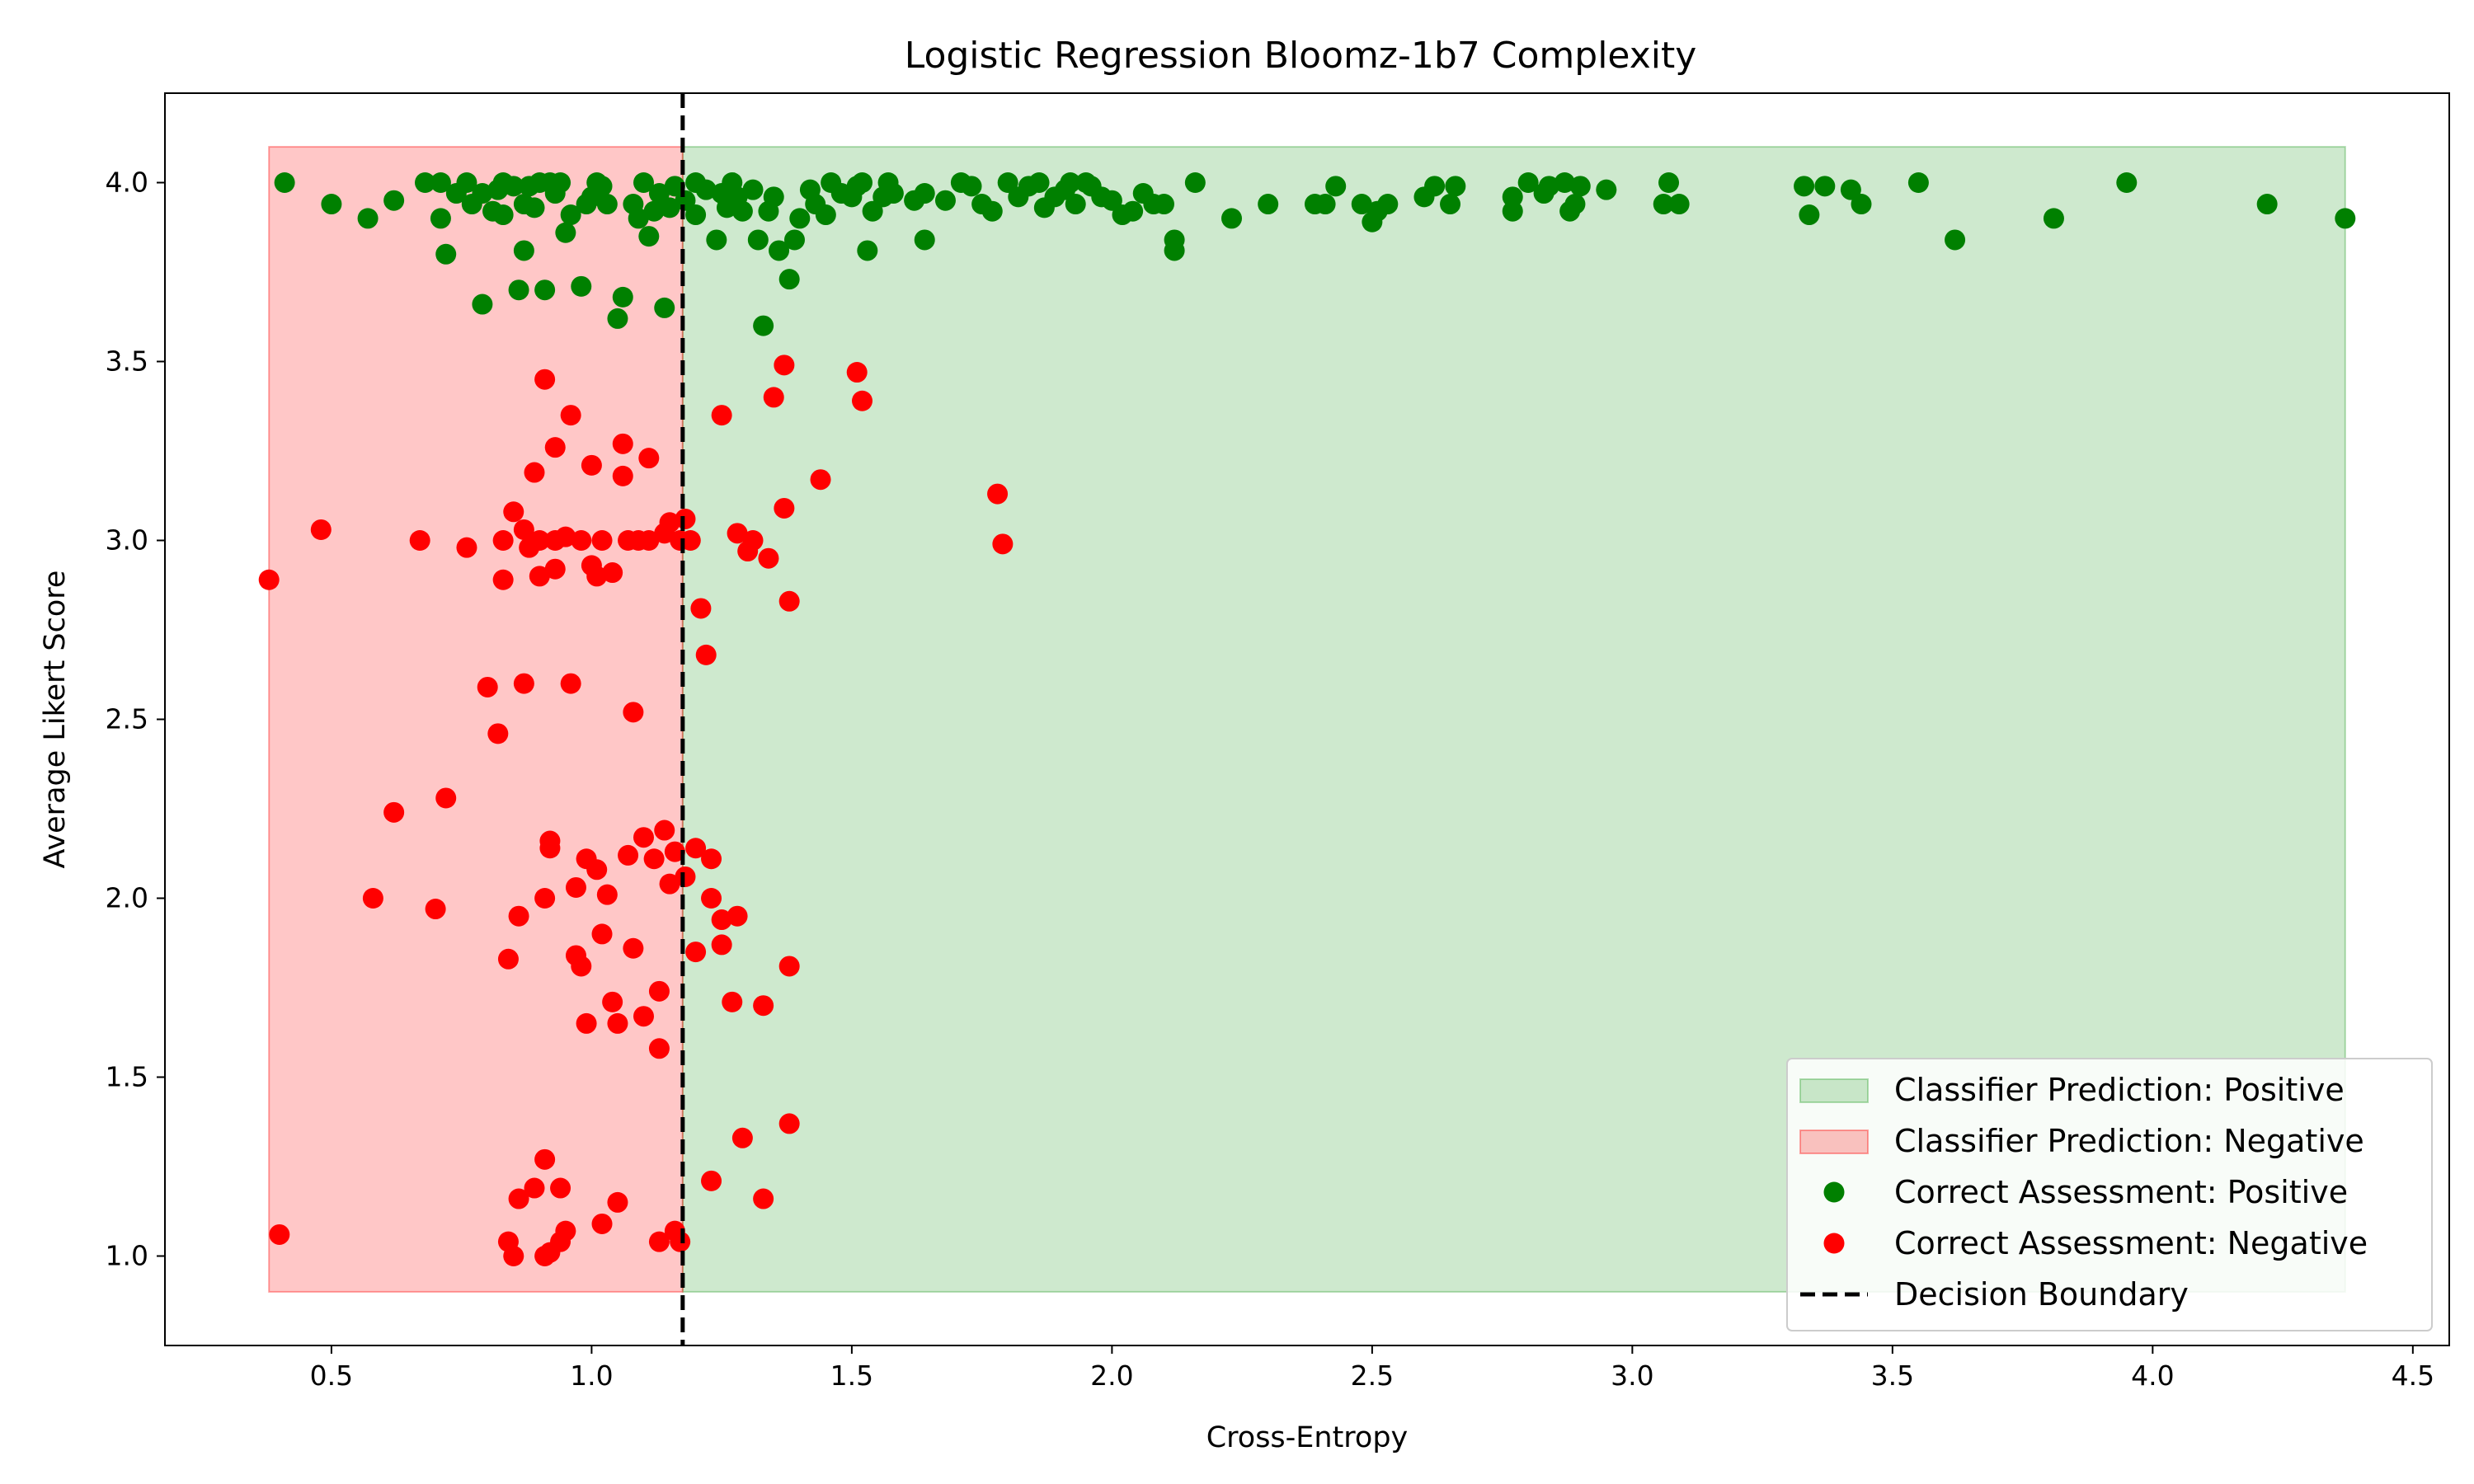  What do you see at coordinates (127, 183) in the screenshot?
I see `y-tick-label: 4.0` at bounding box center [127, 183].